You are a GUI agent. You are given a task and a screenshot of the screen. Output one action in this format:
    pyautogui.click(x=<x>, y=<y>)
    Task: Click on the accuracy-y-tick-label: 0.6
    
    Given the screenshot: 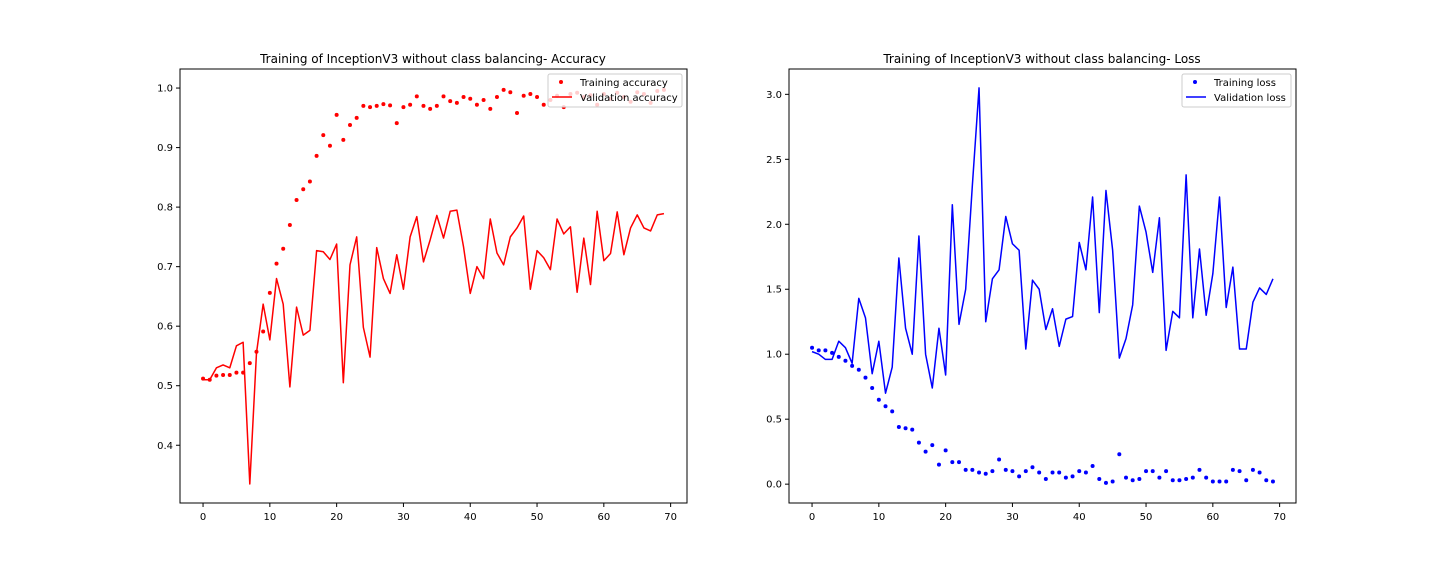 What is the action you would take?
    pyautogui.click(x=165, y=327)
    